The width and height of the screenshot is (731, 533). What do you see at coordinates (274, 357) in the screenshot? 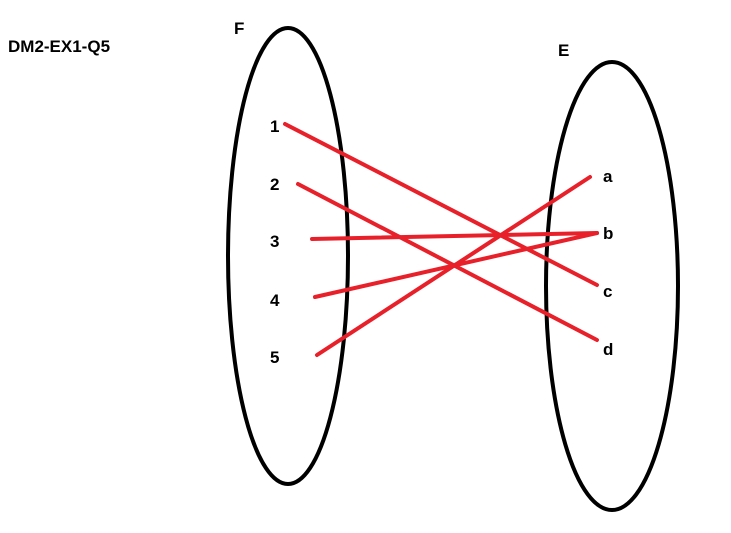
I see `element-5: 5` at bounding box center [274, 357].